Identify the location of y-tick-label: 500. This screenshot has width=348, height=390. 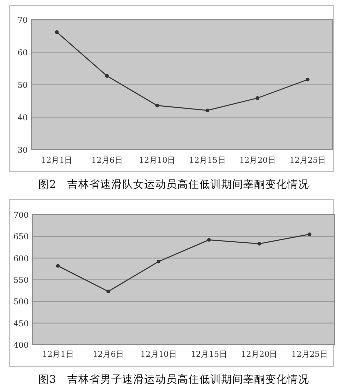
(21, 302).